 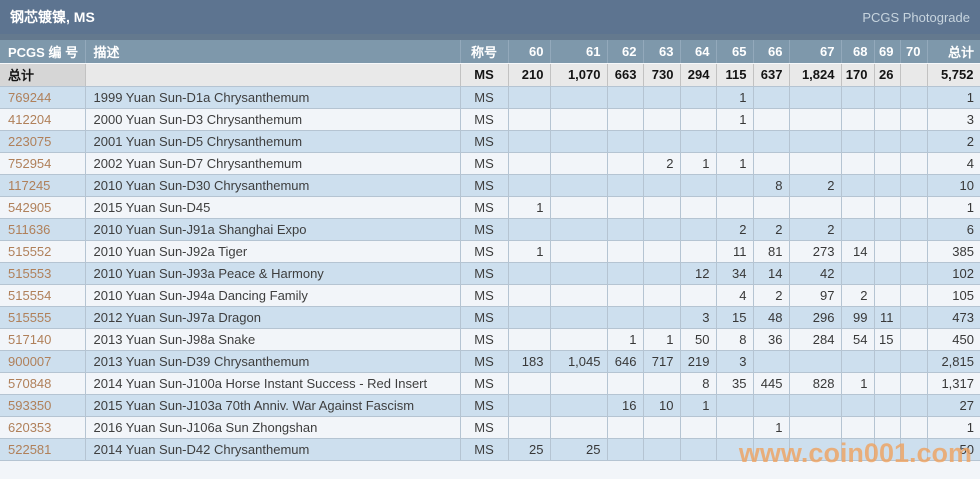 What do you see at coordinates (858, 339) in the screenshot?
I see `grade-68-cell: 54` at bounding box center [858, 339].